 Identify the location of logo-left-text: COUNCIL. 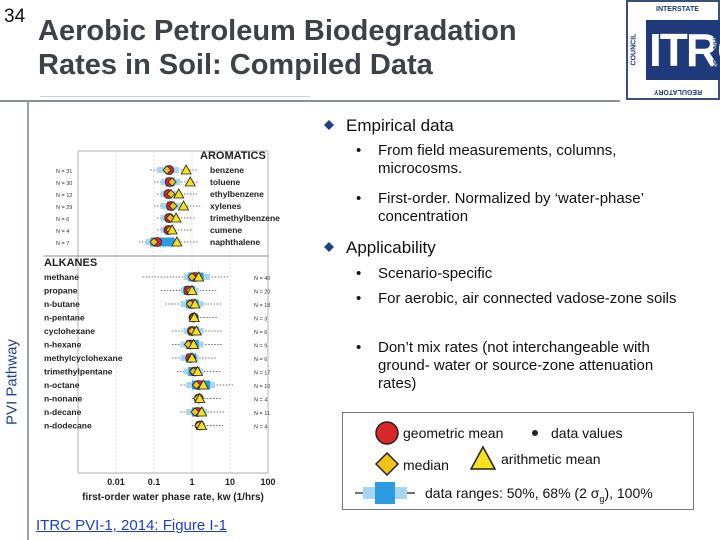
(634, 49).